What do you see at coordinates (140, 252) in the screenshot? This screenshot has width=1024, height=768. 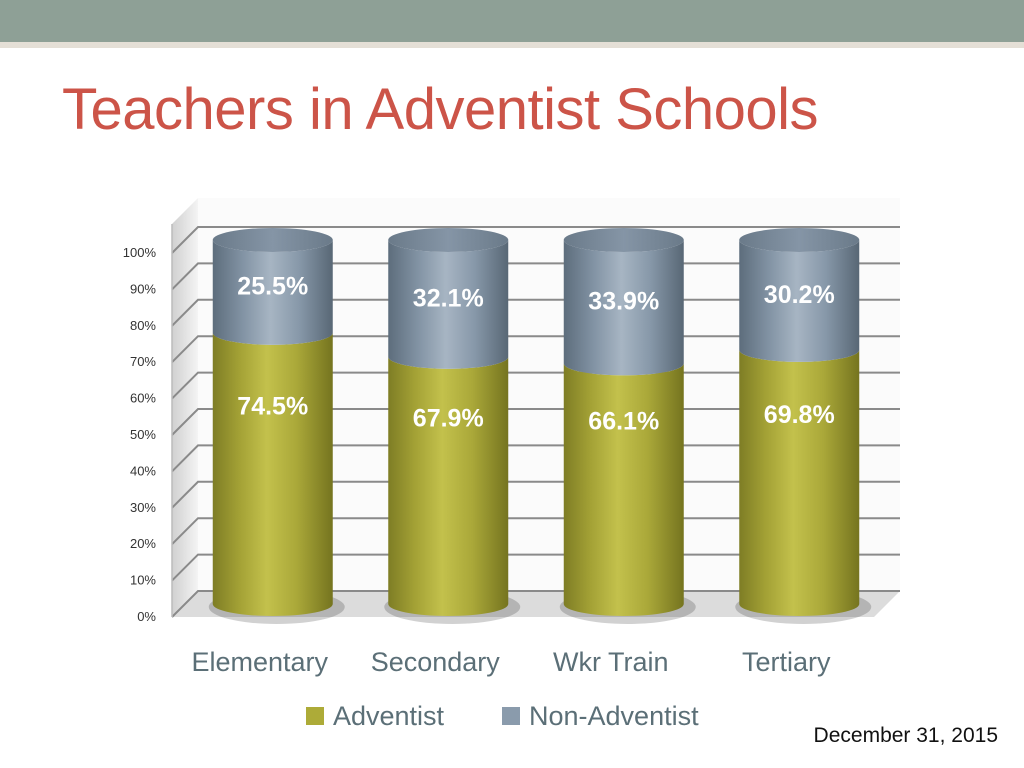 I see `y-tick-label: 100%` at bounding box center [140, 252].